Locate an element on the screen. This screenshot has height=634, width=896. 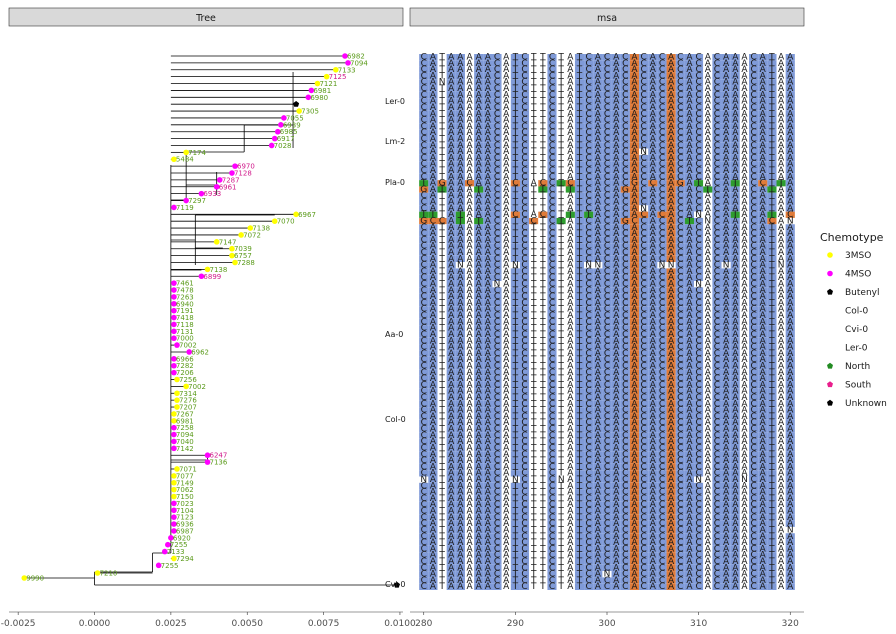
tree-axis-tick-label: 0.0025 is located at coordinates (171, 624).